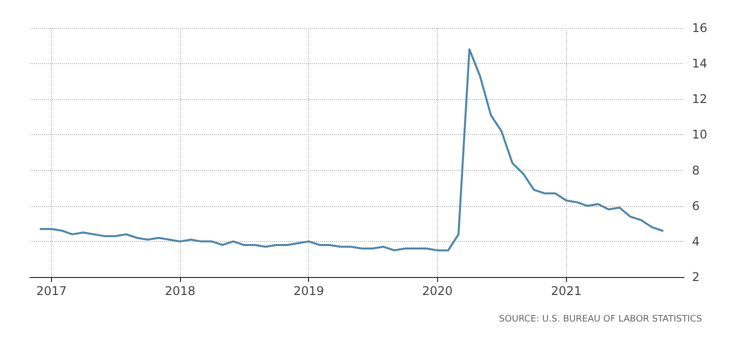  What do you see at coordinates (51, 291) in the screenshot?
I see `x-tick-label: 2017` at bounding box center [51, 291].